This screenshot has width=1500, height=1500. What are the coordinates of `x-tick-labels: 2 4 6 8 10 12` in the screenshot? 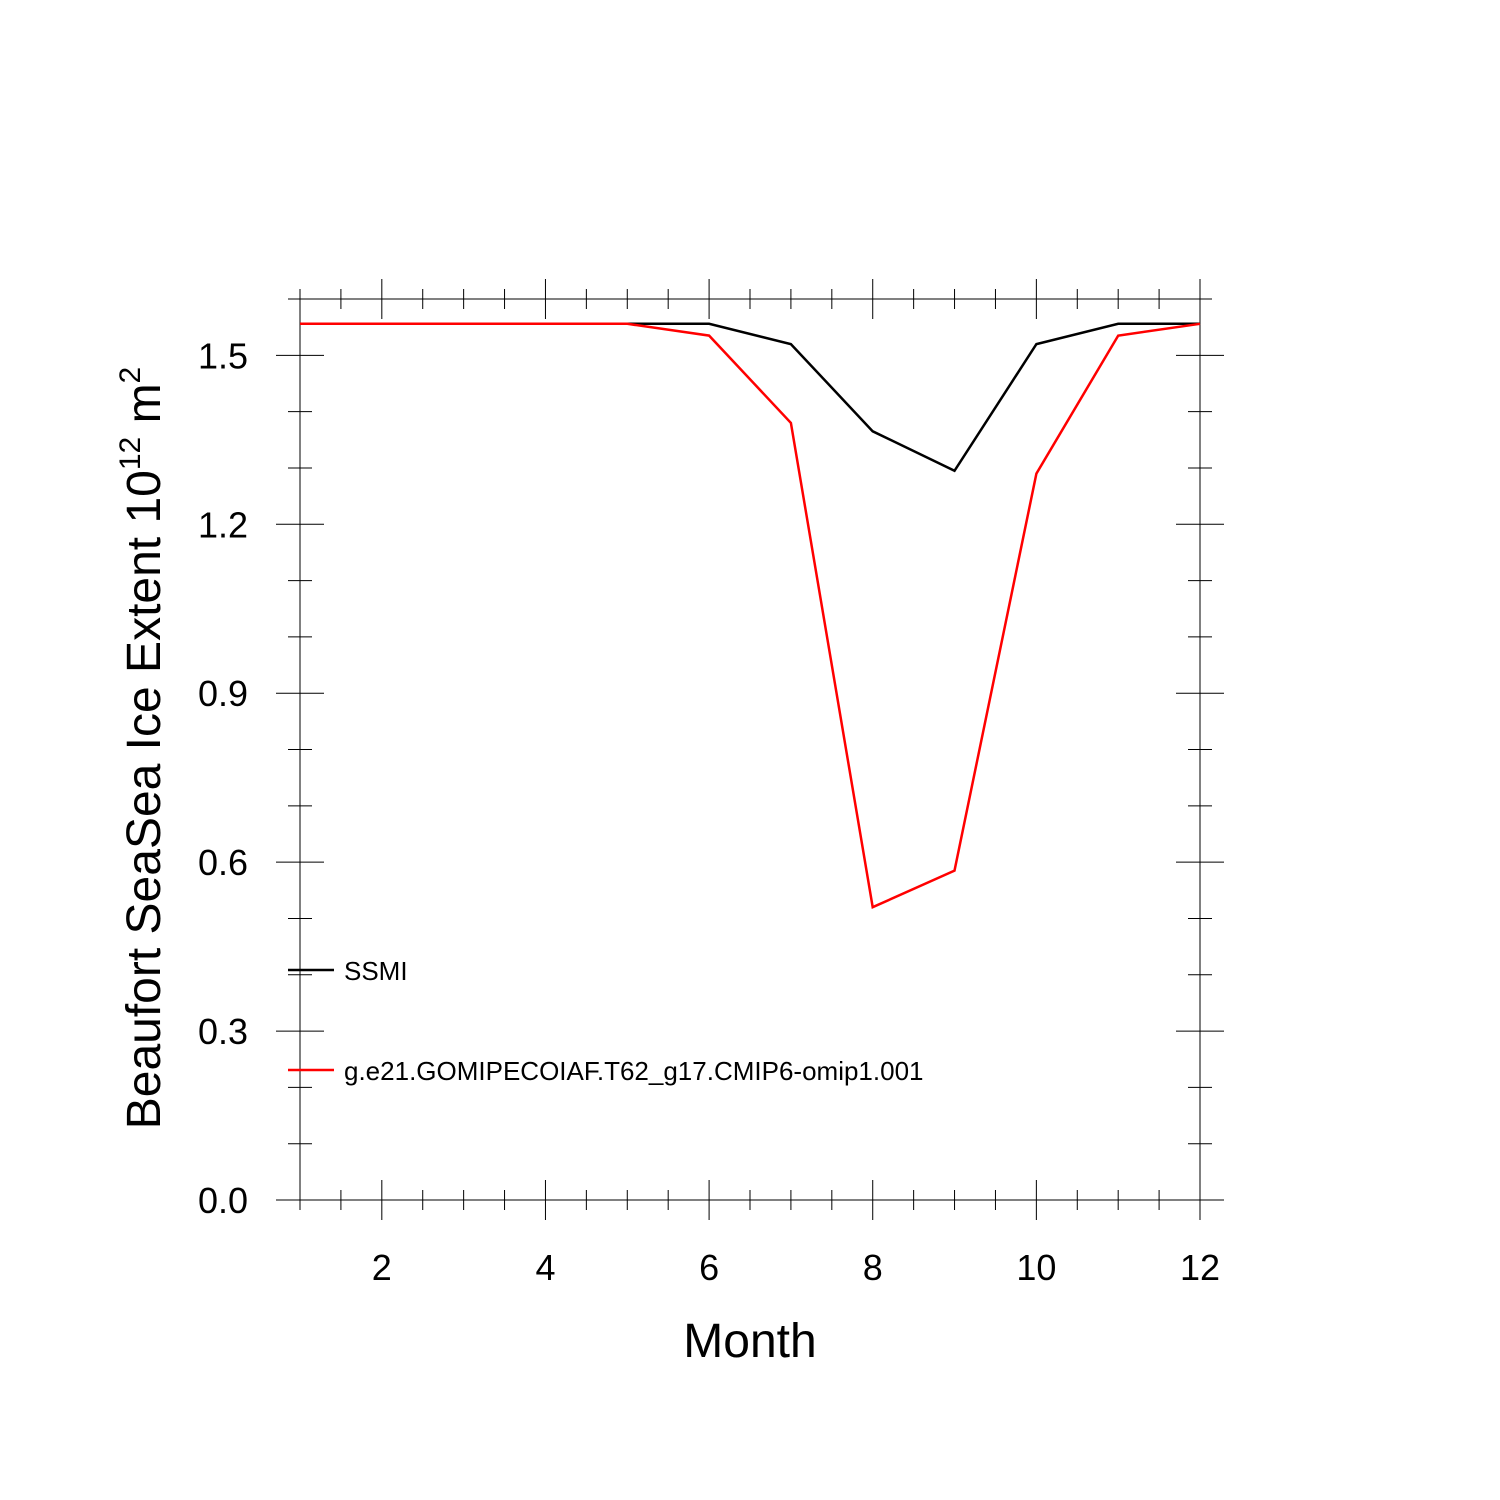 It's located at (796, 1267).